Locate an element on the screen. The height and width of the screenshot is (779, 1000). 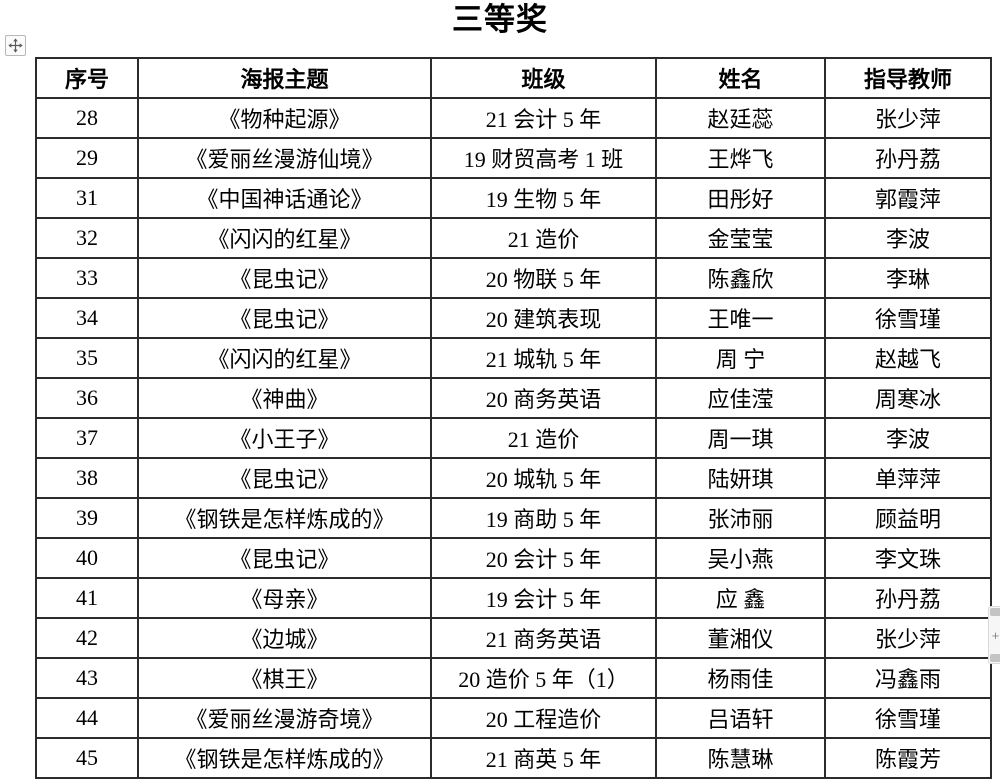
table-cell: 周一琪 is located at coordinates (740, 438).